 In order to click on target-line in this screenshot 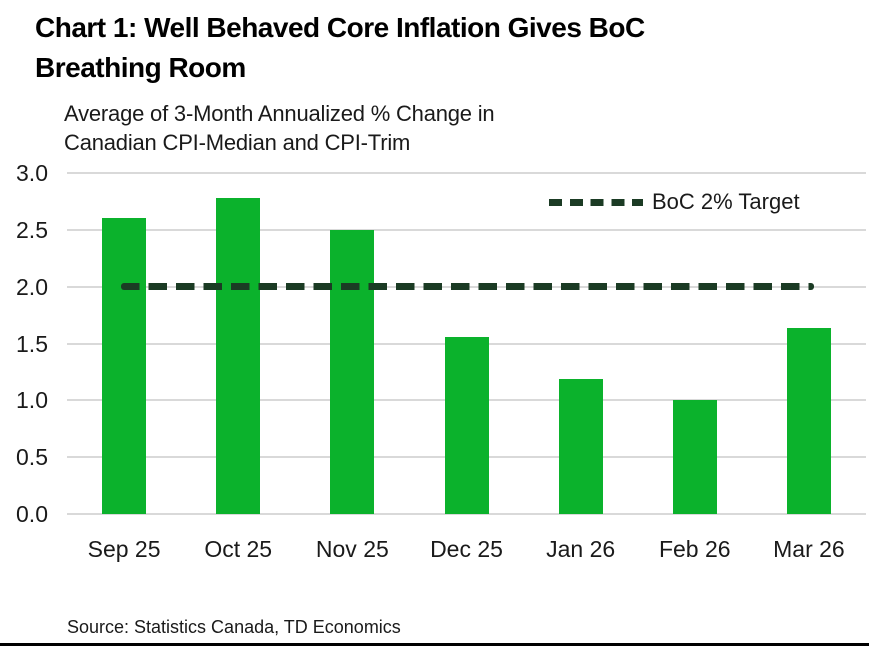, I will do `click(467, 287)`.